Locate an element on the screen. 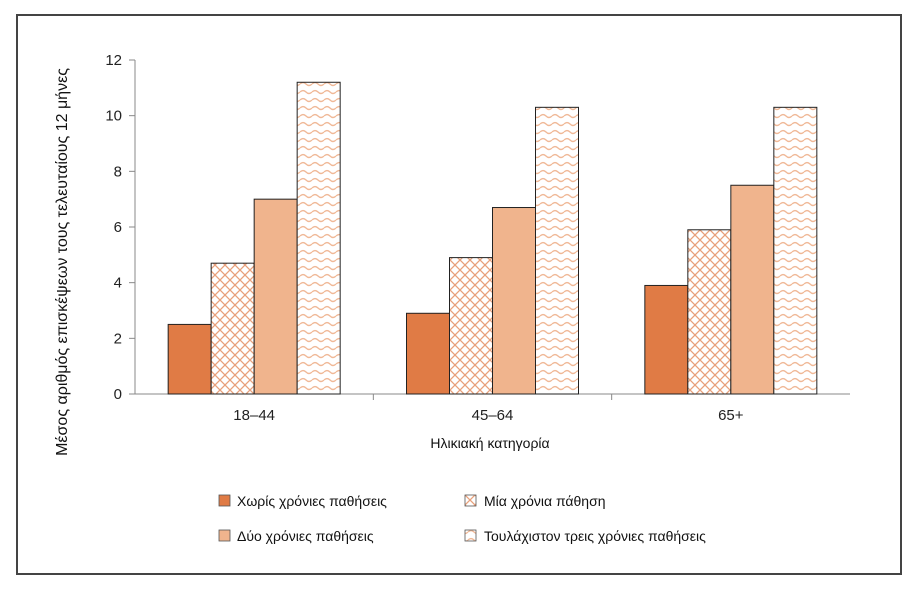 The image size is (920, 598). legend-label-4: Τουλάχιστον τρεις χρόνιες παθήσεις is located at coordinates (595, 536).